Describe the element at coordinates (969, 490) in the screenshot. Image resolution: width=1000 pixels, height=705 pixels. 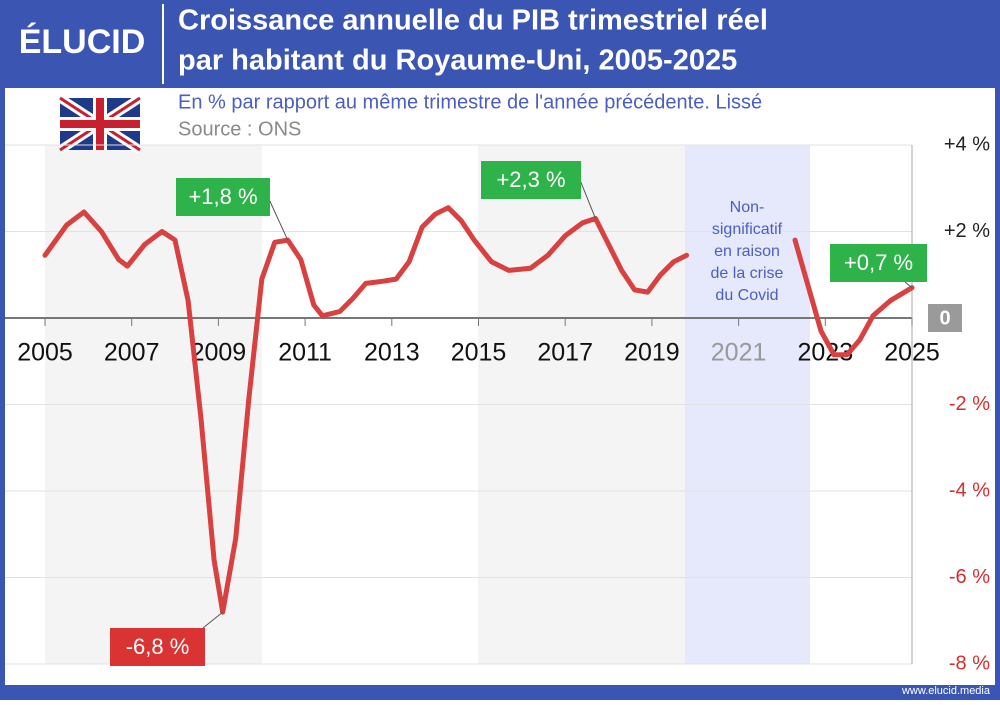
I see `y-tick-label: -4 %` at that location.